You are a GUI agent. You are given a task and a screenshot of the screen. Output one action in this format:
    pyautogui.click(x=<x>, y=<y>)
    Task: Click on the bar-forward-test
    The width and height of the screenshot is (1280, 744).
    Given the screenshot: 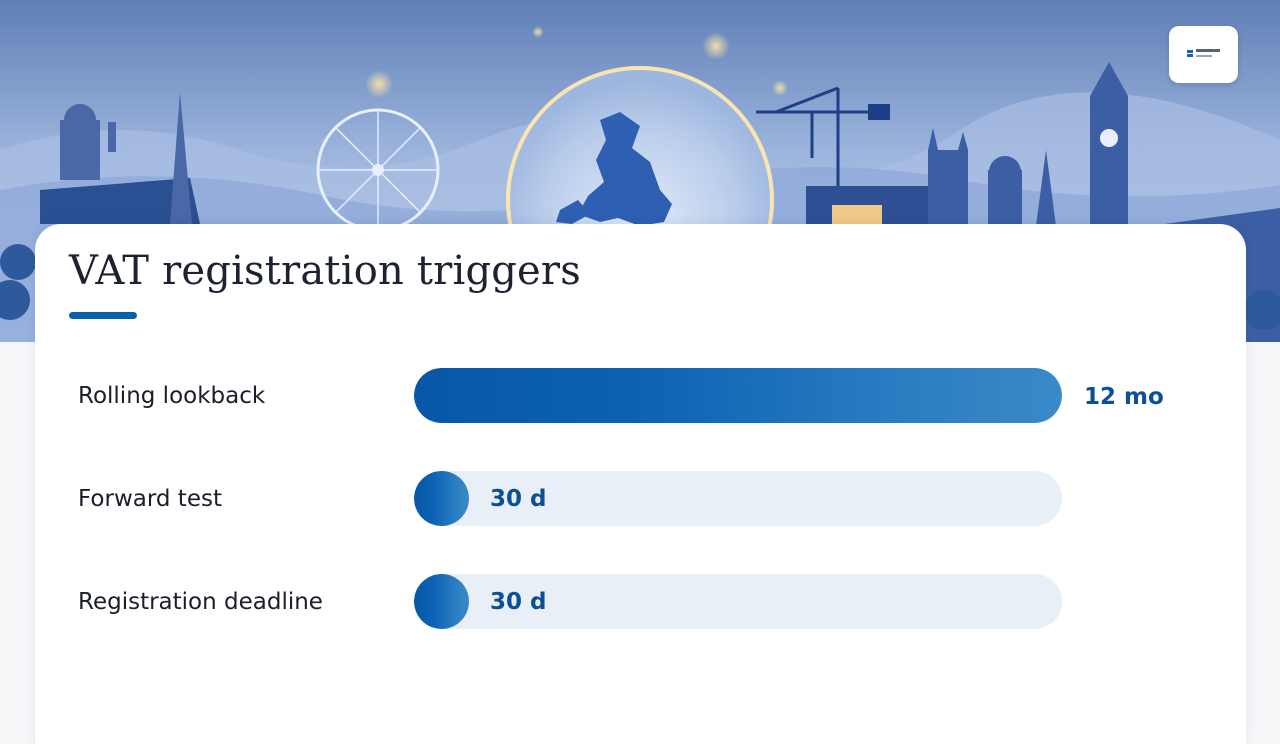 What is the action you would take?
    pyautogui.click(x=441, y=498)
    